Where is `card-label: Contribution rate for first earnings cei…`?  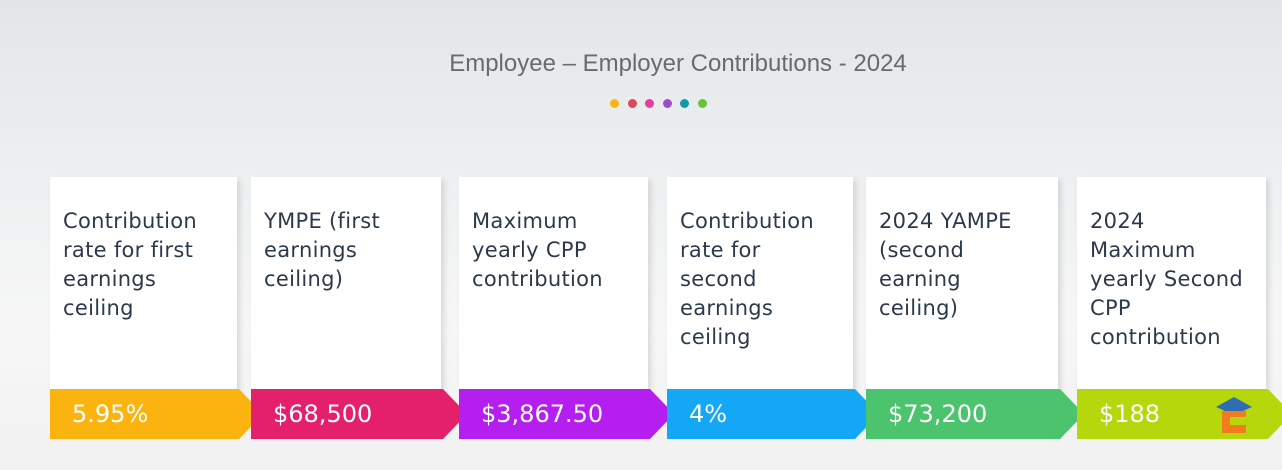 card-label: Contribution rate for first earnings cei… is located at coordinates (130, 264).